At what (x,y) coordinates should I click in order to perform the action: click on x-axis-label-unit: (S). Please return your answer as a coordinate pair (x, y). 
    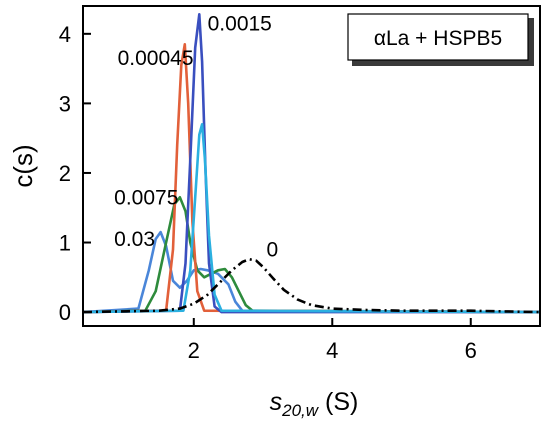
    Looking at the image, I should click on (338, 402).